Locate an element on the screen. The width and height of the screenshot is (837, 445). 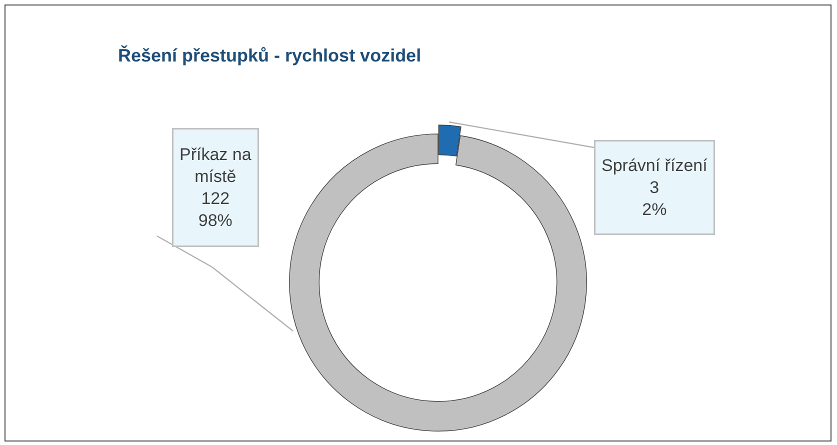
chart-title: Řešení přestupků - rychlost vozidel is located at coordinates (270, 55).